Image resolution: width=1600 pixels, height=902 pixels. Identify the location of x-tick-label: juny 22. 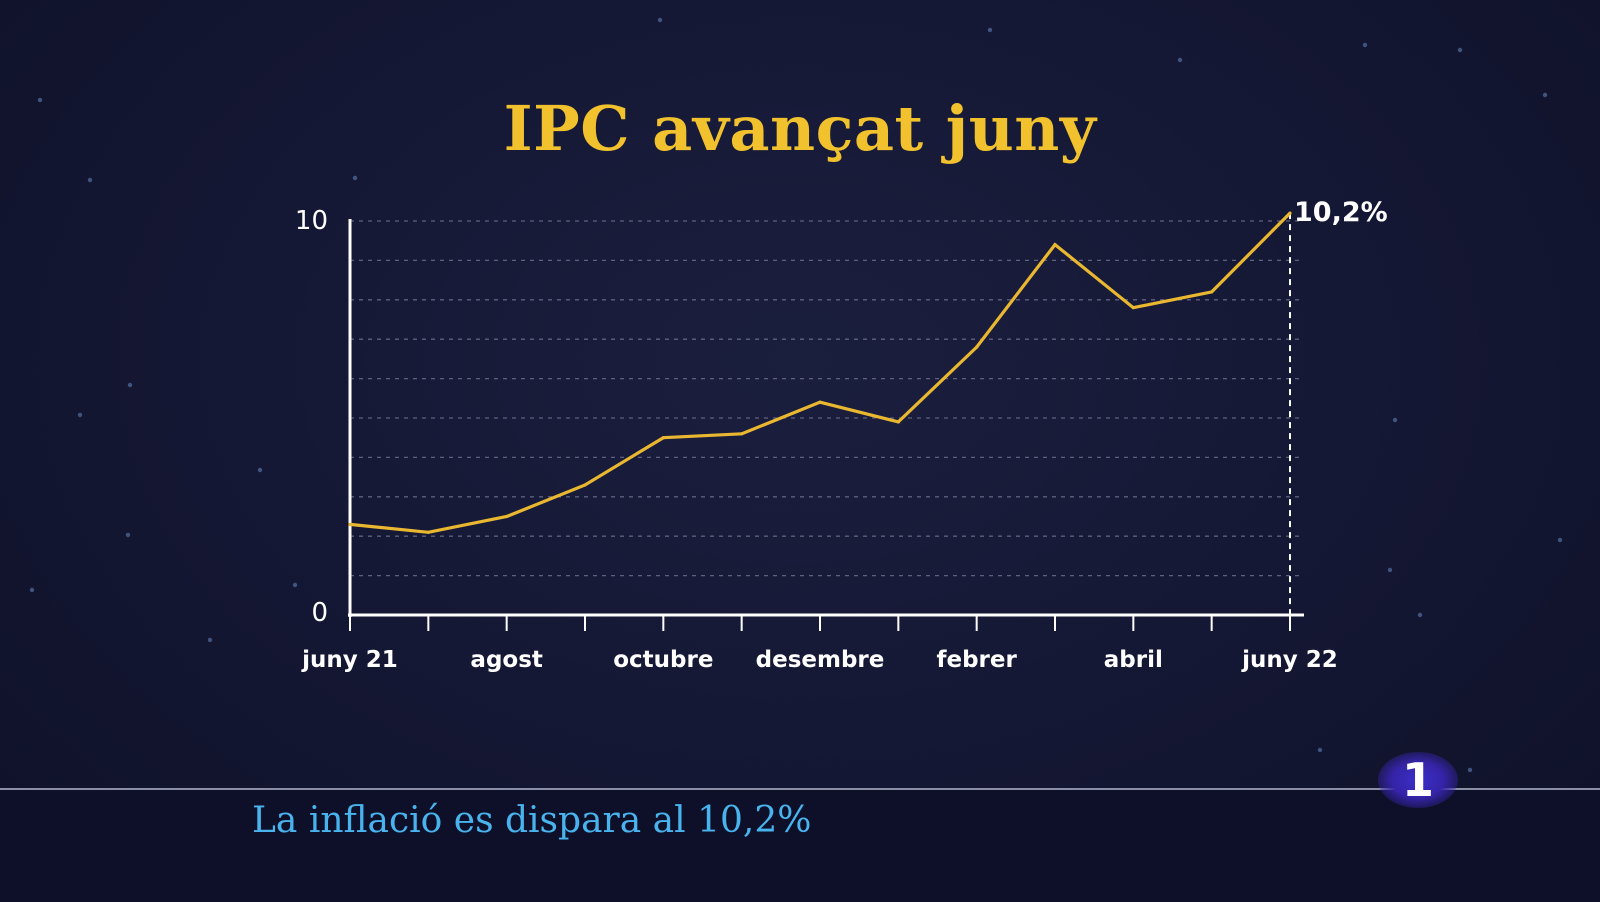
(1289, 660).